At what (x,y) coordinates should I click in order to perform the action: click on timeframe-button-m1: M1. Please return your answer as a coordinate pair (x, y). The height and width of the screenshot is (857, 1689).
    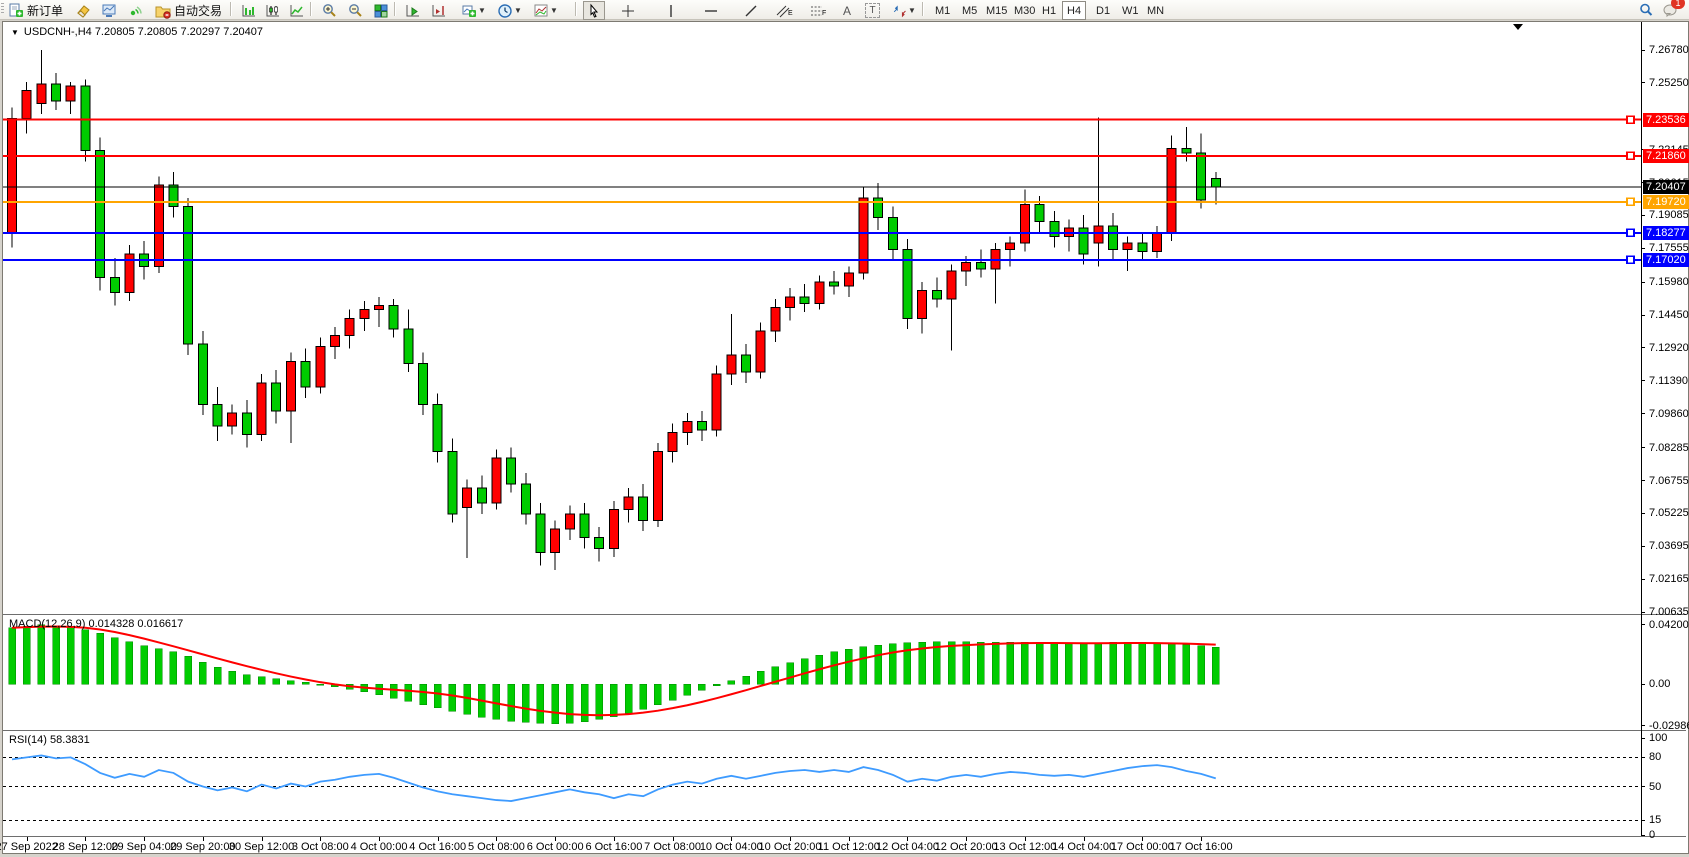
    Looking at the image, I should click on (943, 10).